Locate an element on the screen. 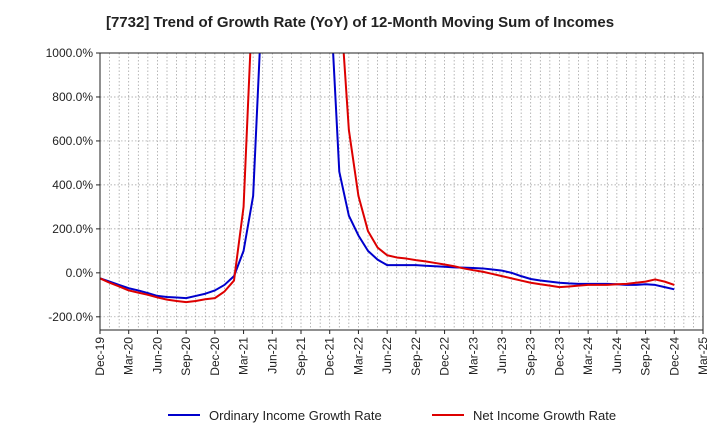 Image resolution: width=720 pixels, height=440 pixels. x-tick-label: Mar-24 is located at coordinates (588, 356).